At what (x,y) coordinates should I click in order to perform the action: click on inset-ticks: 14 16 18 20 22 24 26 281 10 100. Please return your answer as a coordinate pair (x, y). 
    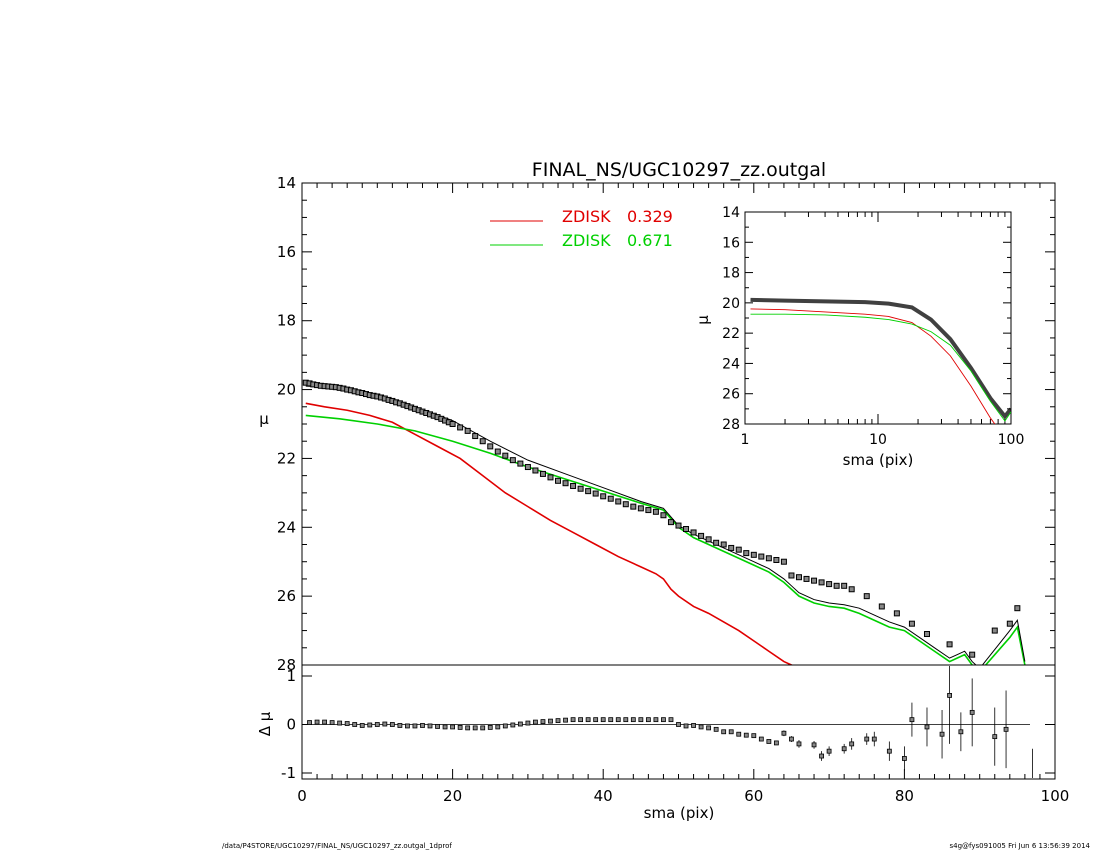
    Looking at the image, I should click on (873, 326).